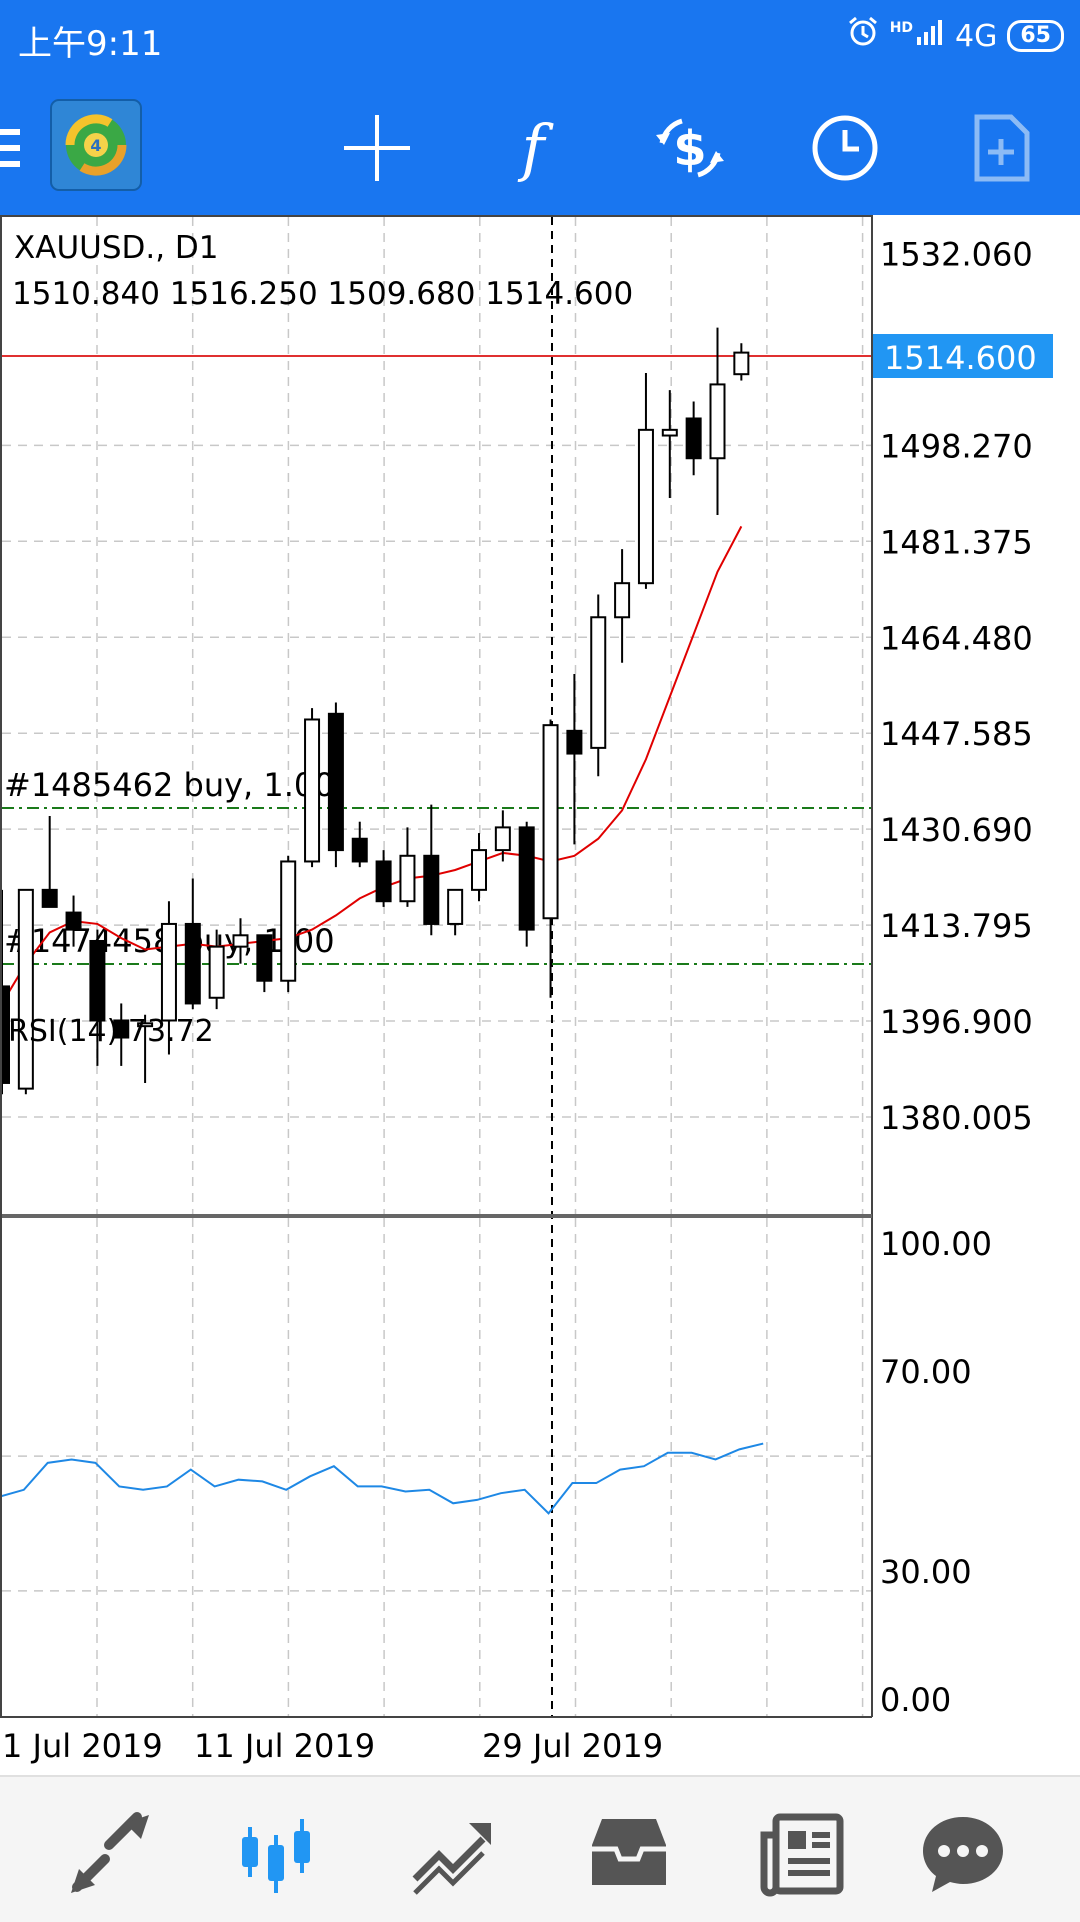 The height and width of the screenshot is (1922, 1080). What do you see at coordinates (956, 926) in the screenshot?
I see `price-tick-label: 1413.795` at bounding box center [956, 926].